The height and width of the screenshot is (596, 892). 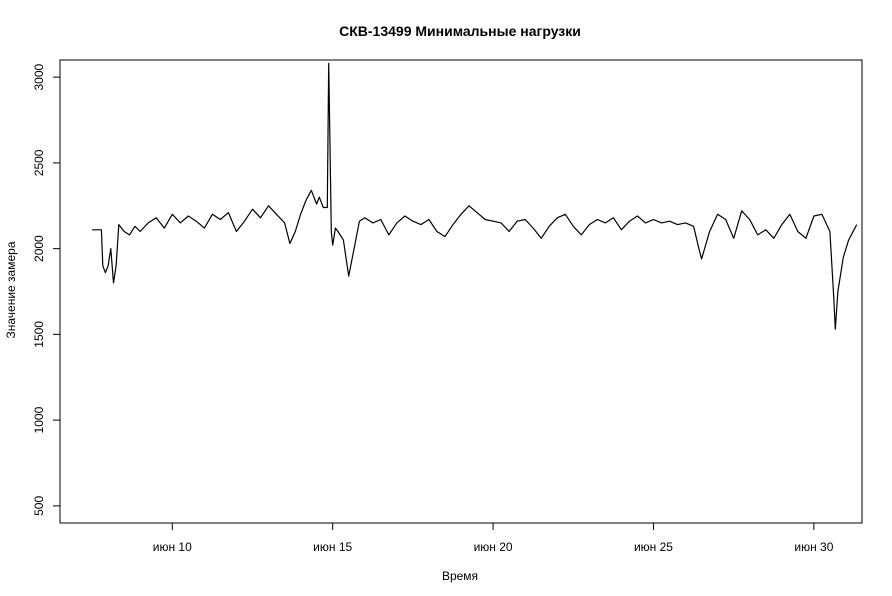 What do you see at coordinates (460, 31) in the screenshot?
I see `chart-title: СКВ-13499 Минимальные нагрузки` at bounding box center [460, 31].